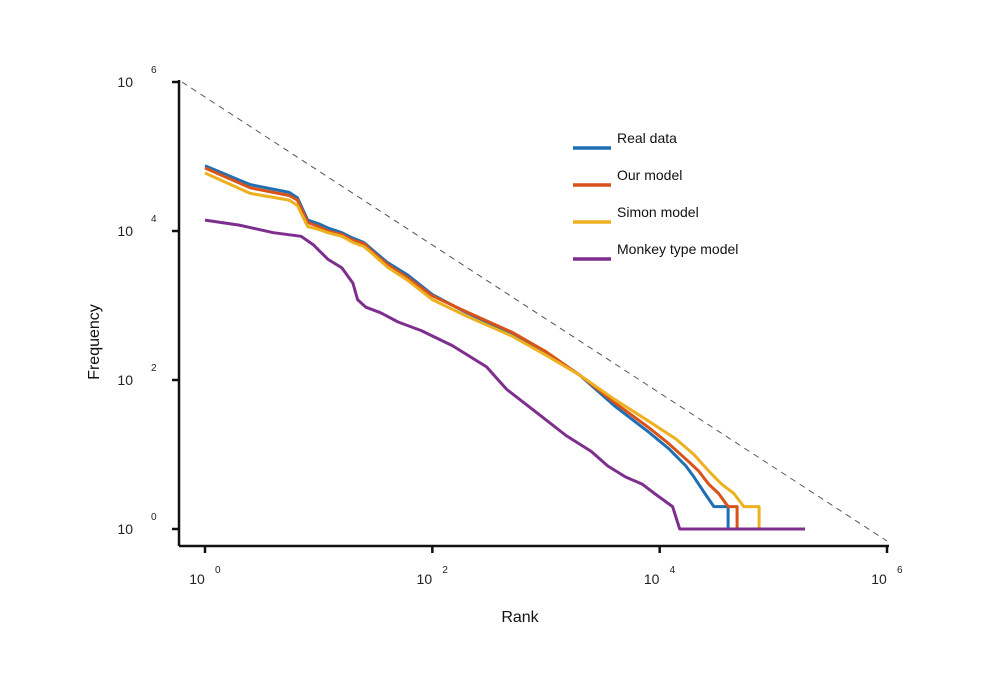  What do you see at coordinates (154, 517) in the screenshot?
I see `y-tick-exponent: 0` at bounding box center [154, 517].